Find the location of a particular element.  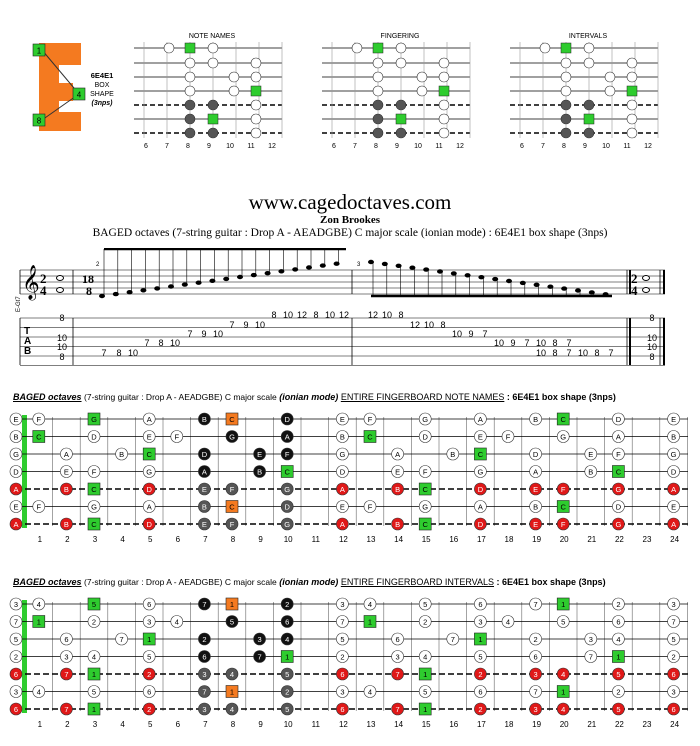

svg-text: T is located at coordinates (27, 331).